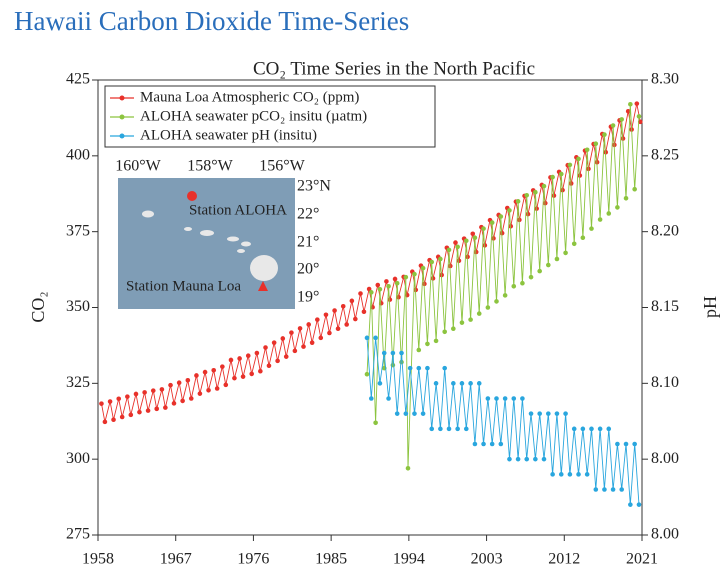 This screenshot has width=728, height=577. What do you see at coordinates (238, 210) in the screenshot?
I see `station-label: Station ALOHA` at bounding box center [238, 210].